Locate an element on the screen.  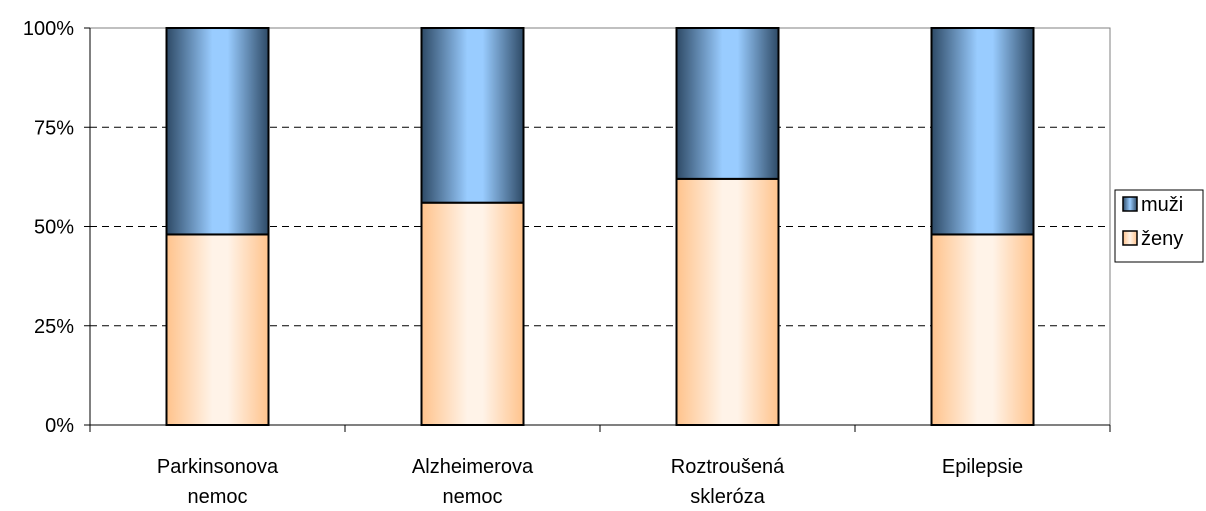
legend-swatch-zeny is located at coordinates (1130, 238).